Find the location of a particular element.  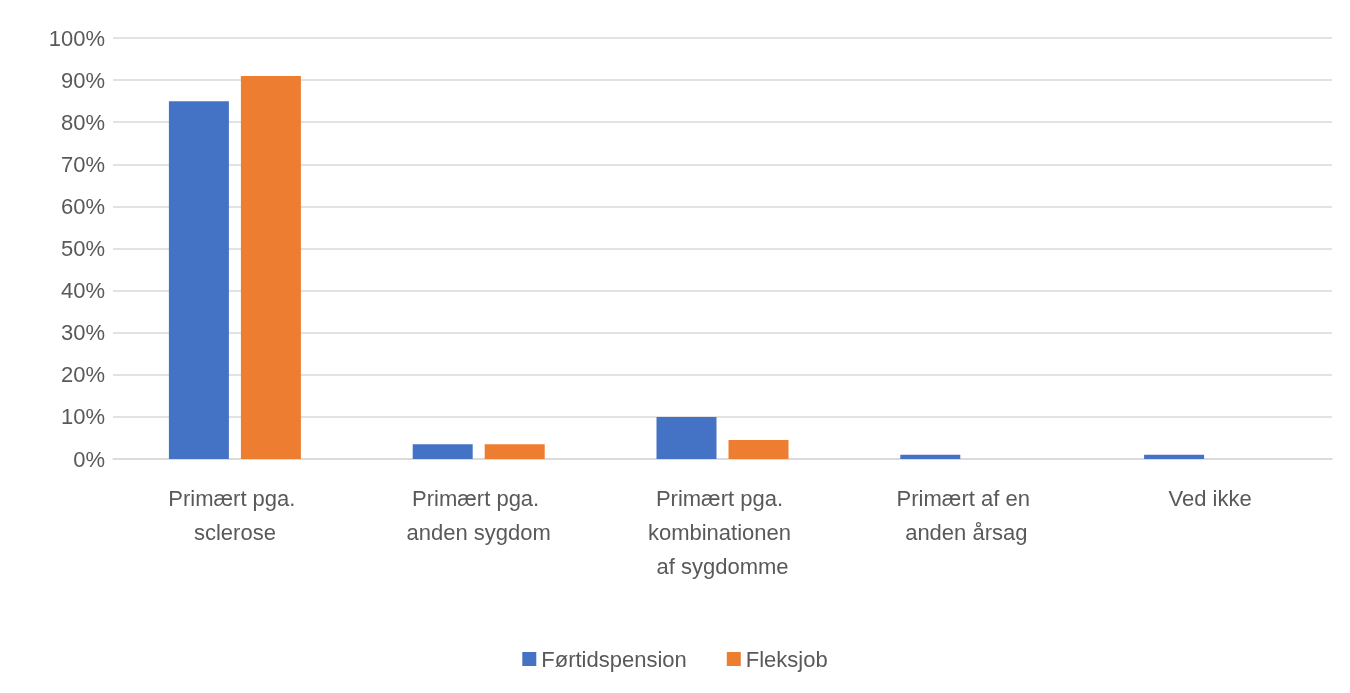

y-tick-label: 20% is located at coordinates (82, 375).